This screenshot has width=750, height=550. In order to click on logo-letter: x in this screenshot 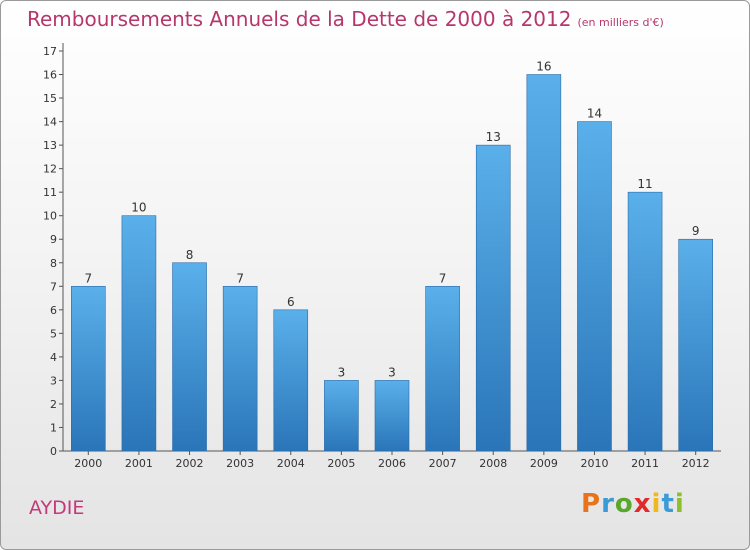, I will do `click(642, 504)`.